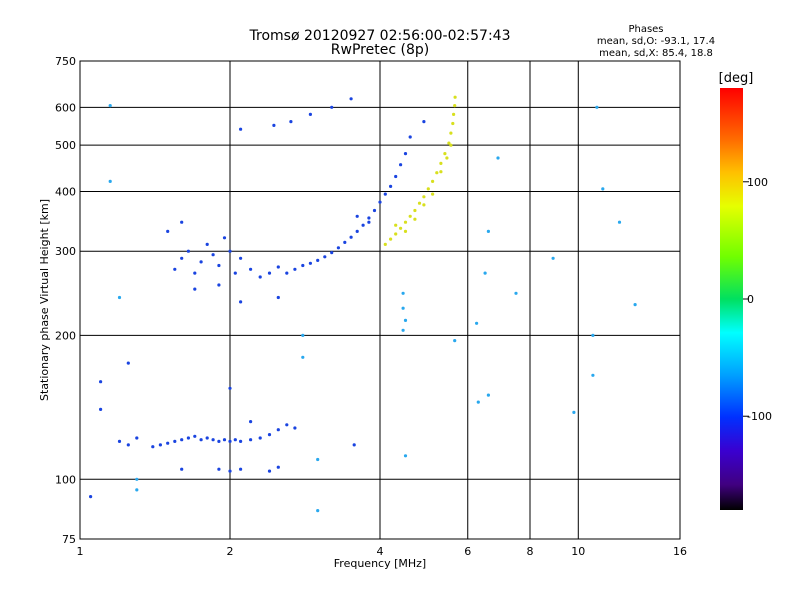  Describe the element at coordinates (757, 299) in the screenshot. I see `colorbar-ticks: 100 0 -100` at that location.